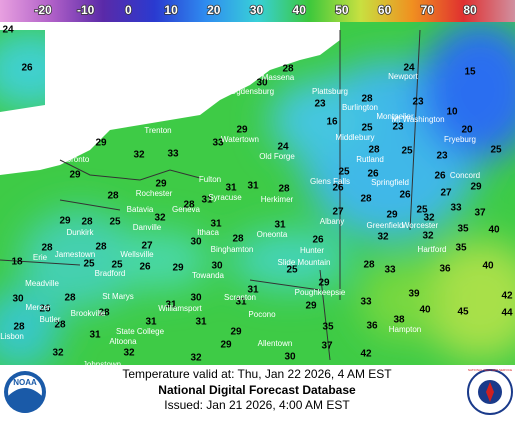 The width and height of the screenshot is (515, 423). I want to click on city-name: Williamsport, so click(180, 308).